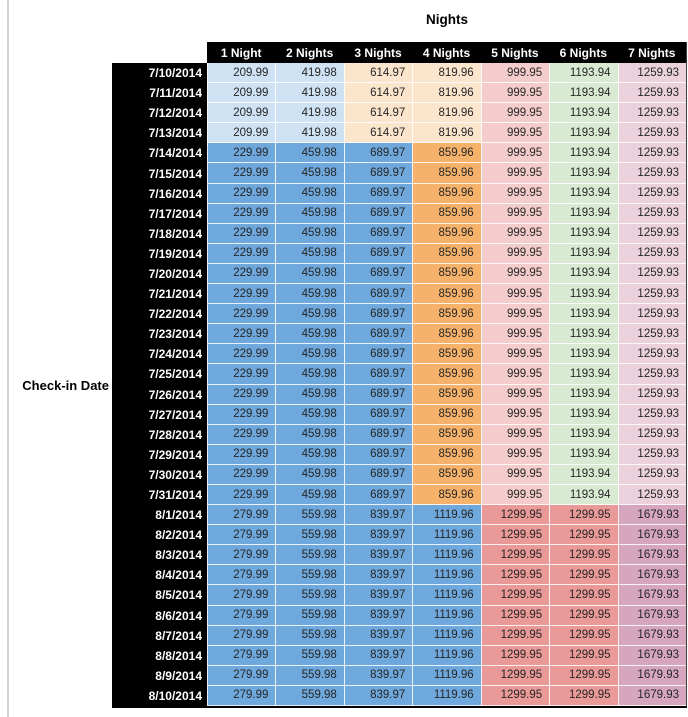 The height and width of the screenshot is (717, 688). What do you see at coordinates (159, 73) in the screenshot?
I see `row-header-date: 7/10/2014` at bounding box center [159, 73].